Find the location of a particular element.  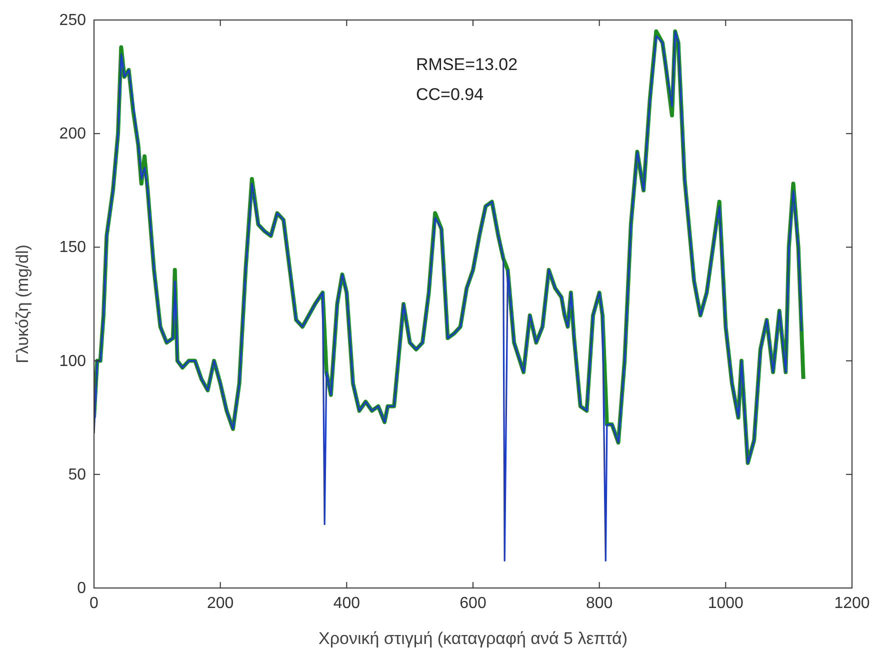

annotation: RMSE=13.02 is located at coordinates (467, 64).